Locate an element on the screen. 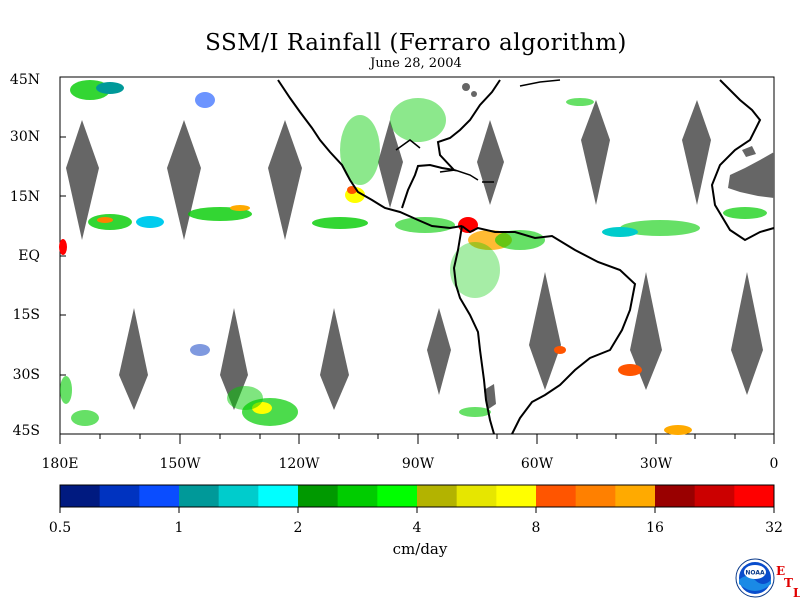 The image size is (800, 600). lat-label: 15S is located at coordinates (26, 315).